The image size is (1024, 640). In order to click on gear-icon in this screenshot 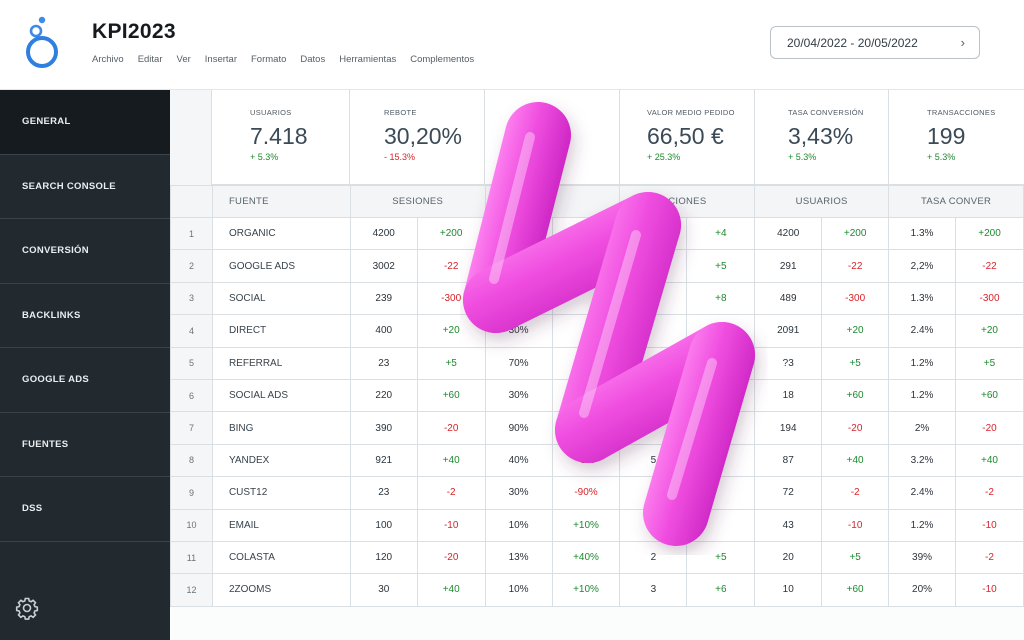, I will do `click(27, 608)`.